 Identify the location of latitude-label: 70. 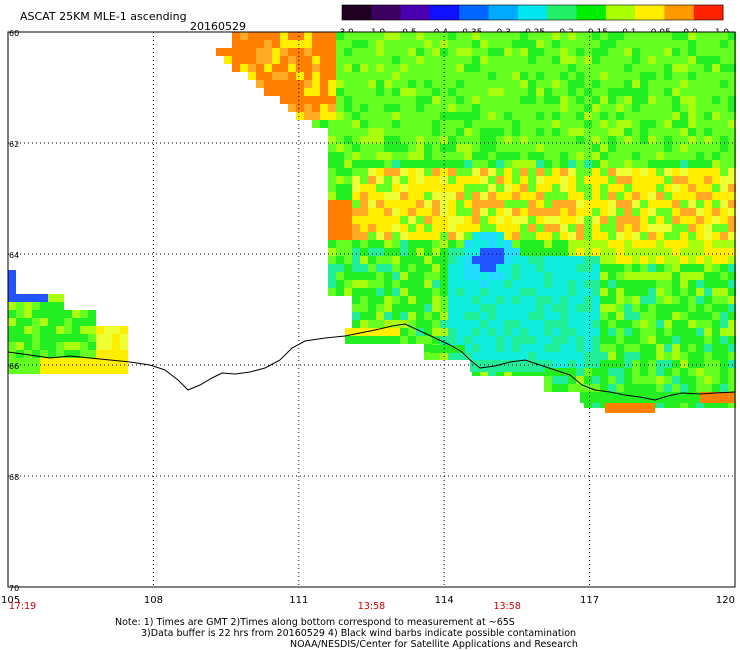
(14, 588).